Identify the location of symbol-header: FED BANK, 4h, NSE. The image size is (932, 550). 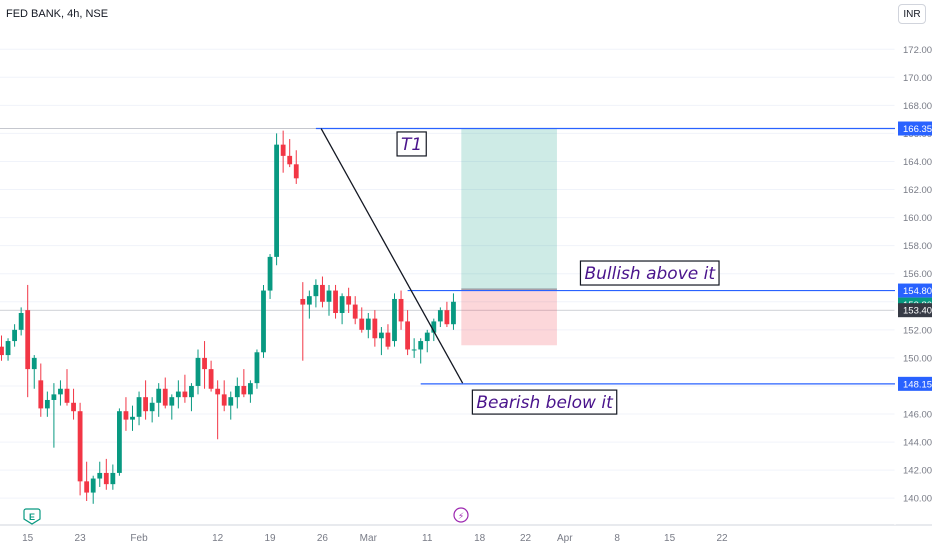
(57, 14).